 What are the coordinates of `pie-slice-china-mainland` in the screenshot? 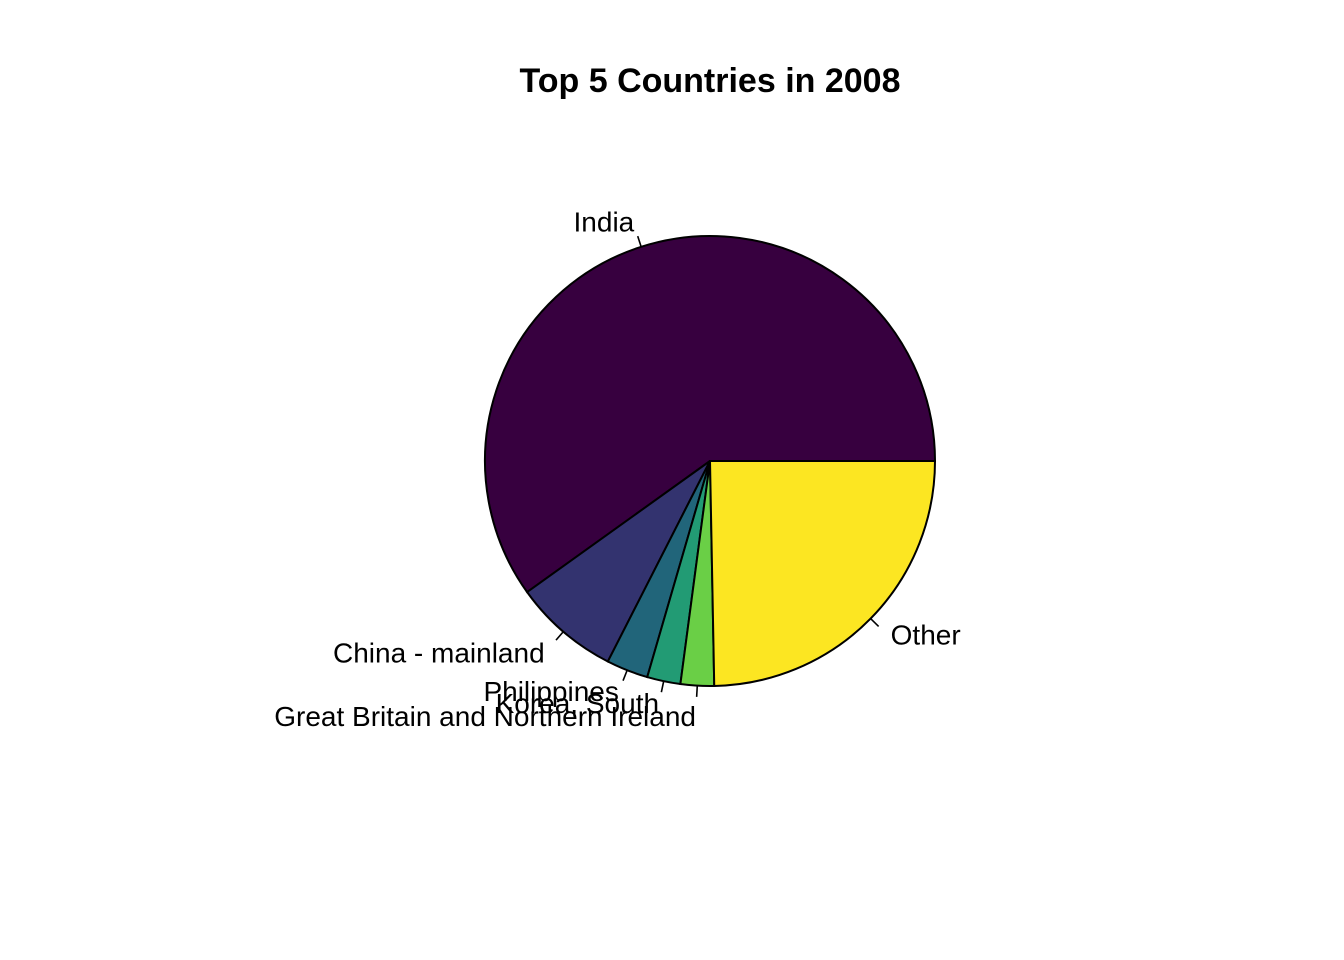 It's located at (618, 561).